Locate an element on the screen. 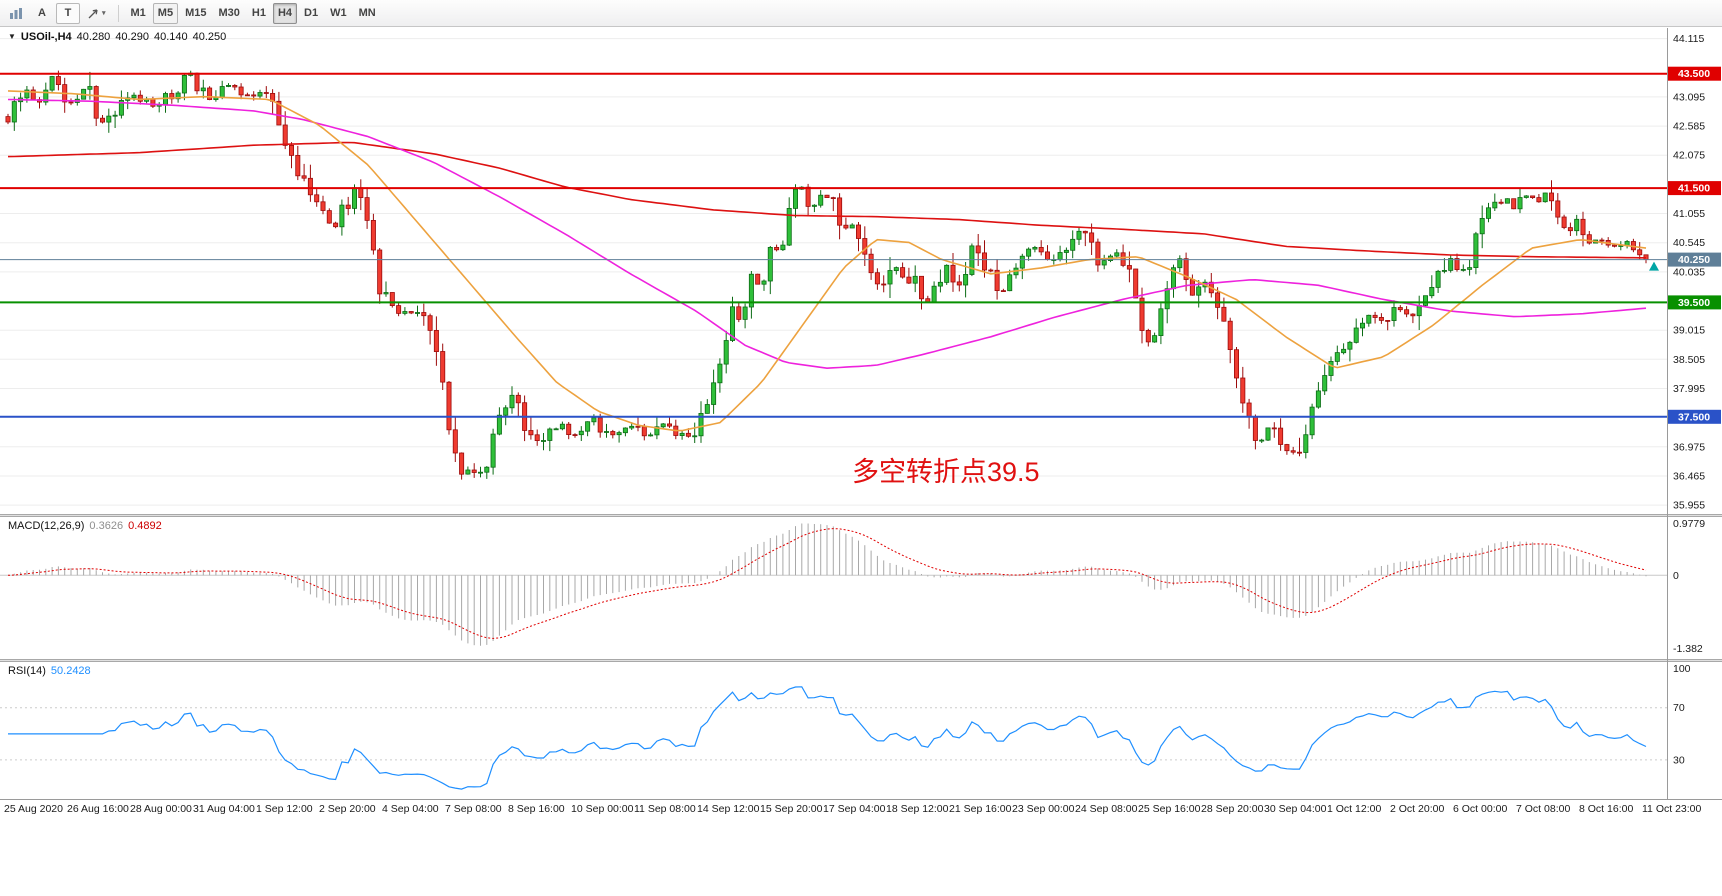  timeframe-buttons-group: M1 M5 M15 M30 H1 H4 D1 W1 MN is located at coordinates (253, 13).